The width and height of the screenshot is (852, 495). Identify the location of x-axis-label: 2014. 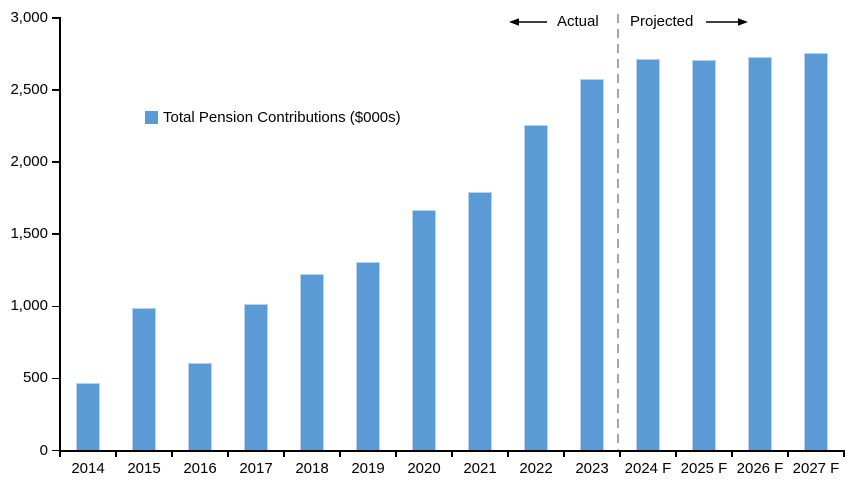
(88, 468).